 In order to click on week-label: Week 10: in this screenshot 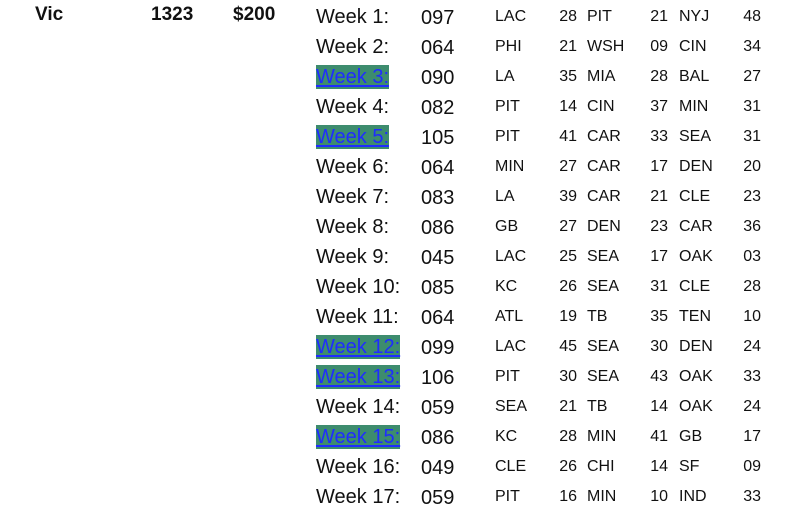, I will do `click(358, 287)`.